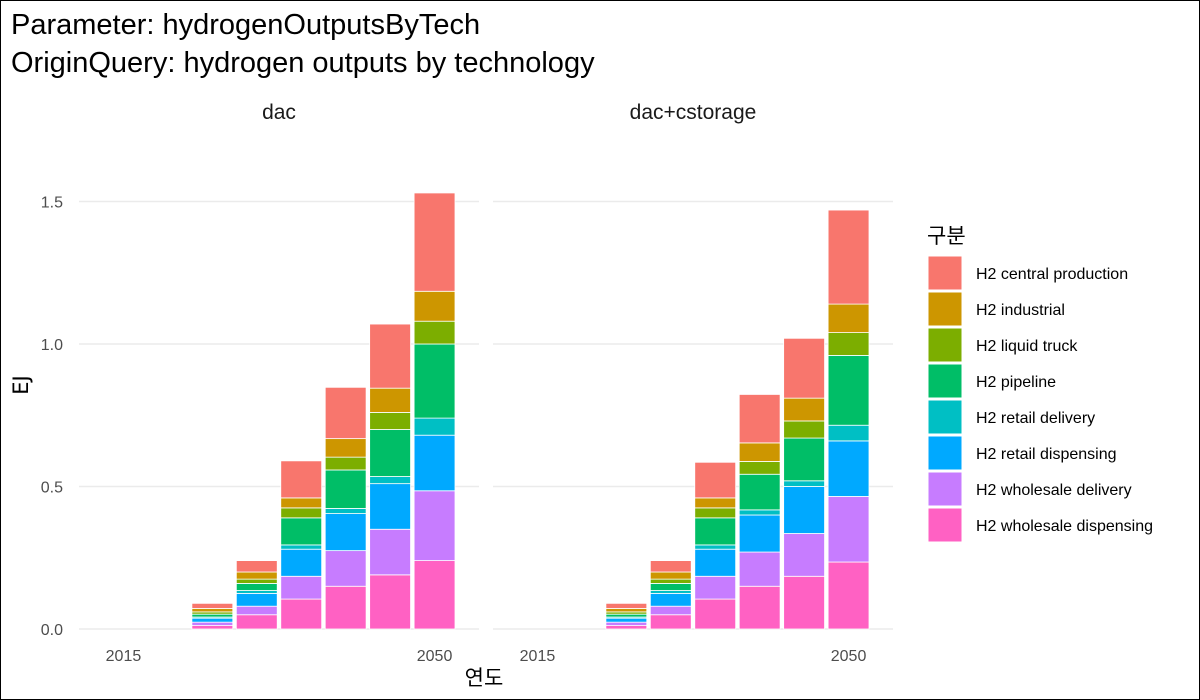  I want to click on legend-item: H2 industrial, so click(996, 309).